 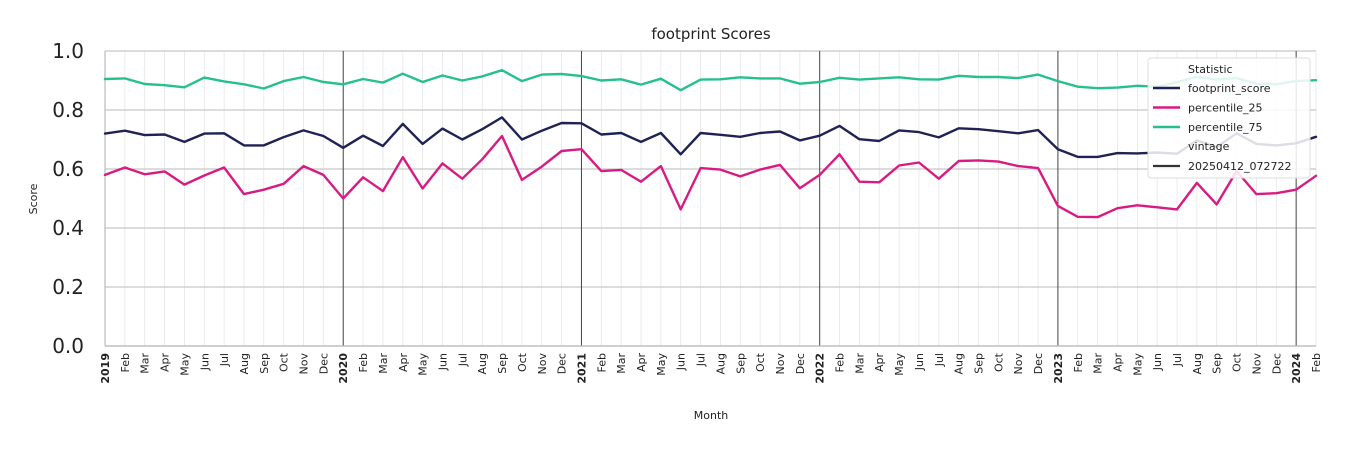 I want to click on chart-title: footprint Scores, so click(x=711, y=34).